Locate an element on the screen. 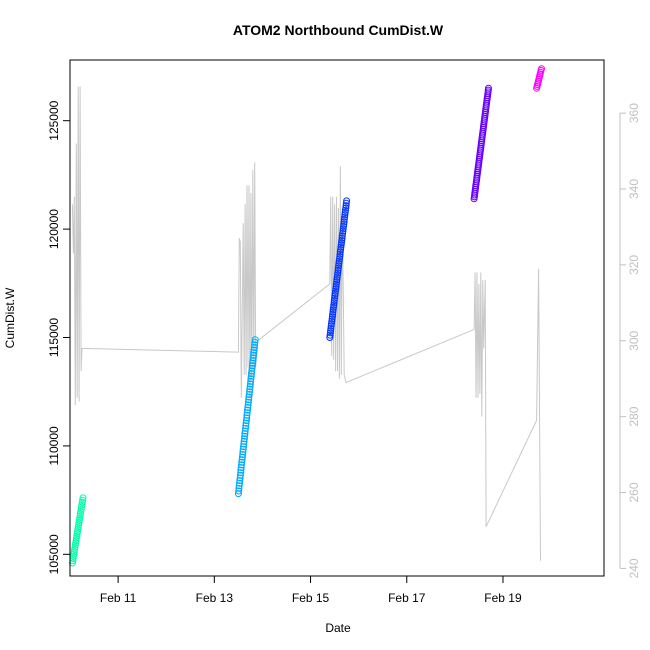 Image resolution: width=650 pixels, height=650 pixels. y-tick-label-right: 260 is located at coordinates (634, 492).